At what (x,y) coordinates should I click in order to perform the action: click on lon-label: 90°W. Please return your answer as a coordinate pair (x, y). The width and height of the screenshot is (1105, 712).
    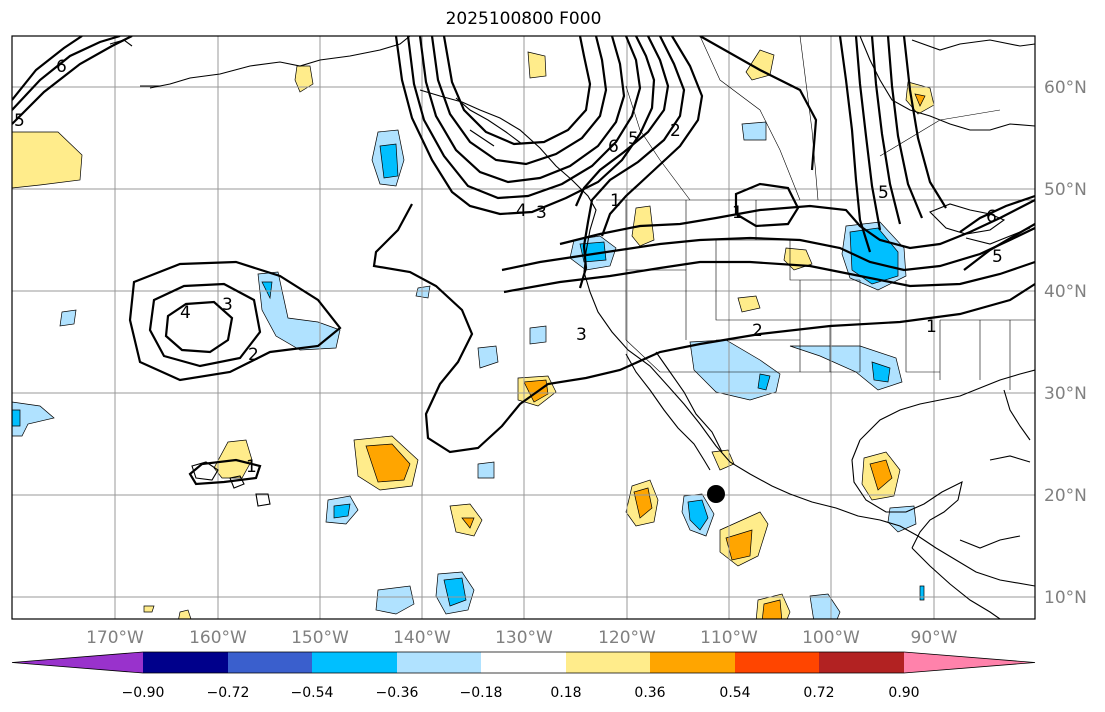
    Looking at the image, I should click on (934, 638).